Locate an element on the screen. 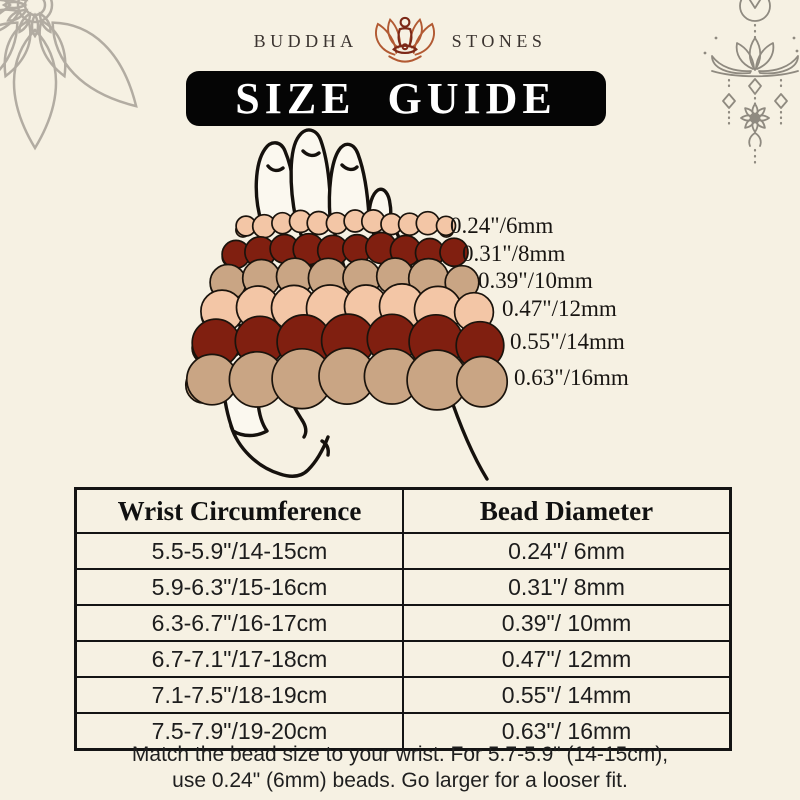 Image resolution: width=800 pixels, height=800 pixels. bracelet-size-label: 0.63"/16mm is located at coordinates (571, 377).